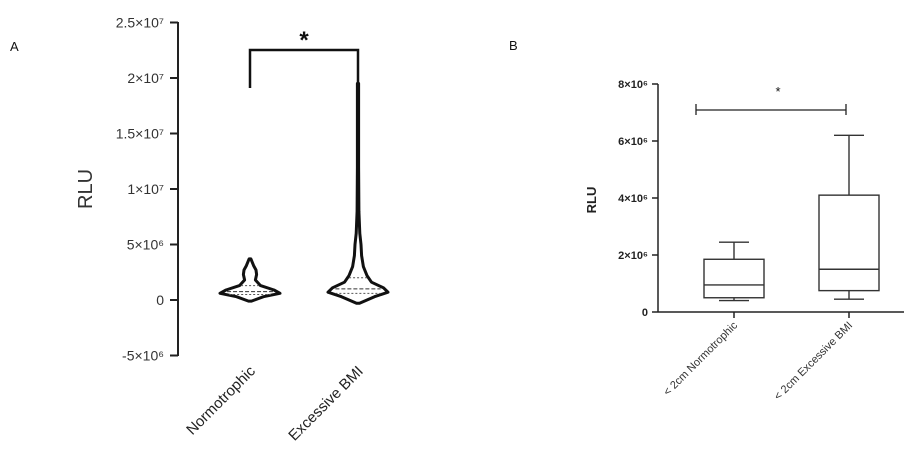  I want to click on panel-a-y-tick-label: 0, so click(160, 300).